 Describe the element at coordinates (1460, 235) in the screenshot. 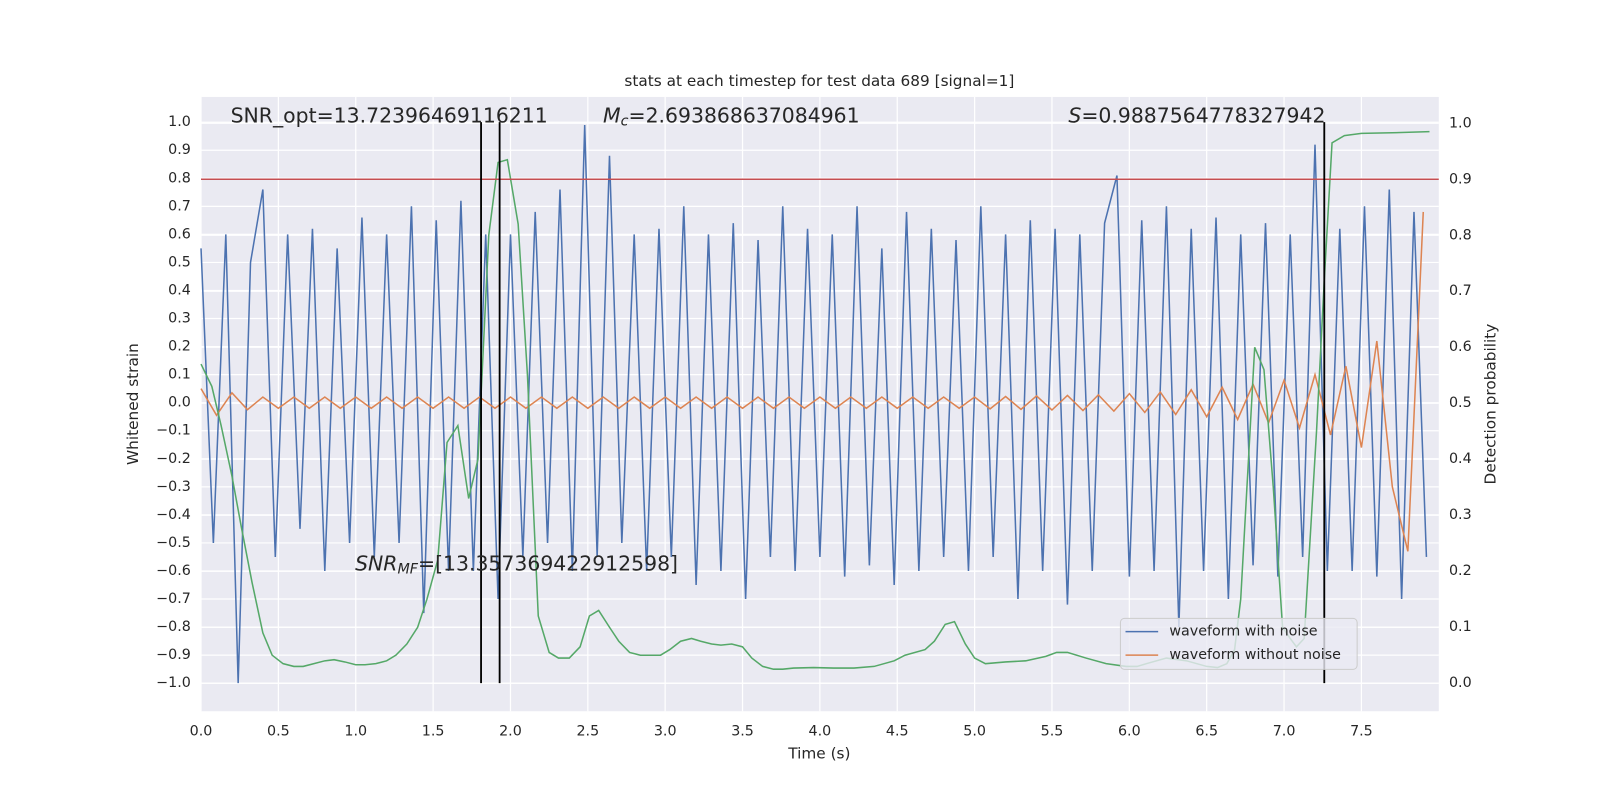

I see `y2-tick-label: 0.8` at that location.